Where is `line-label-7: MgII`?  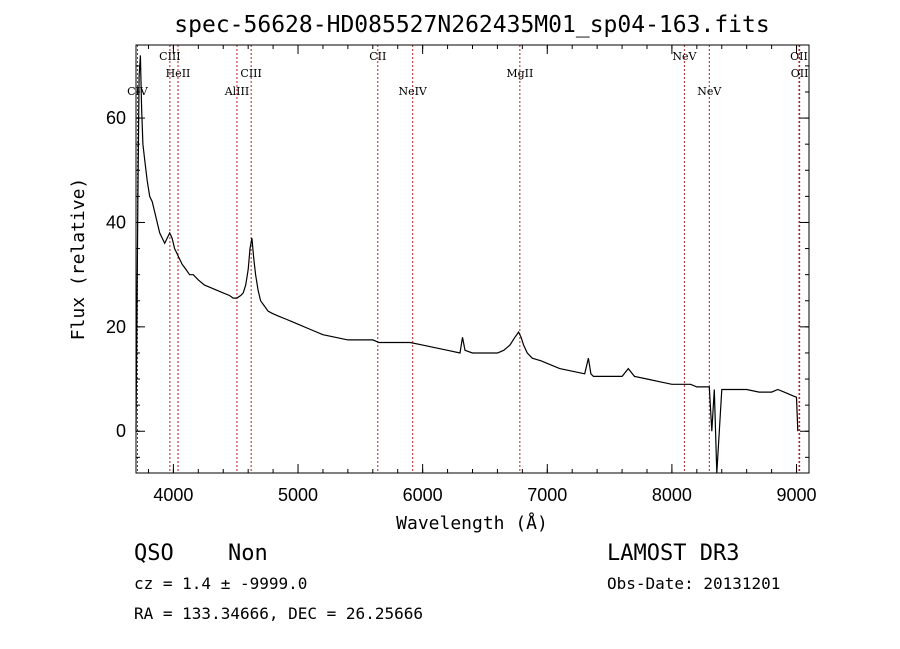 line-label-7: MgII is located at coordinates (519, 73).